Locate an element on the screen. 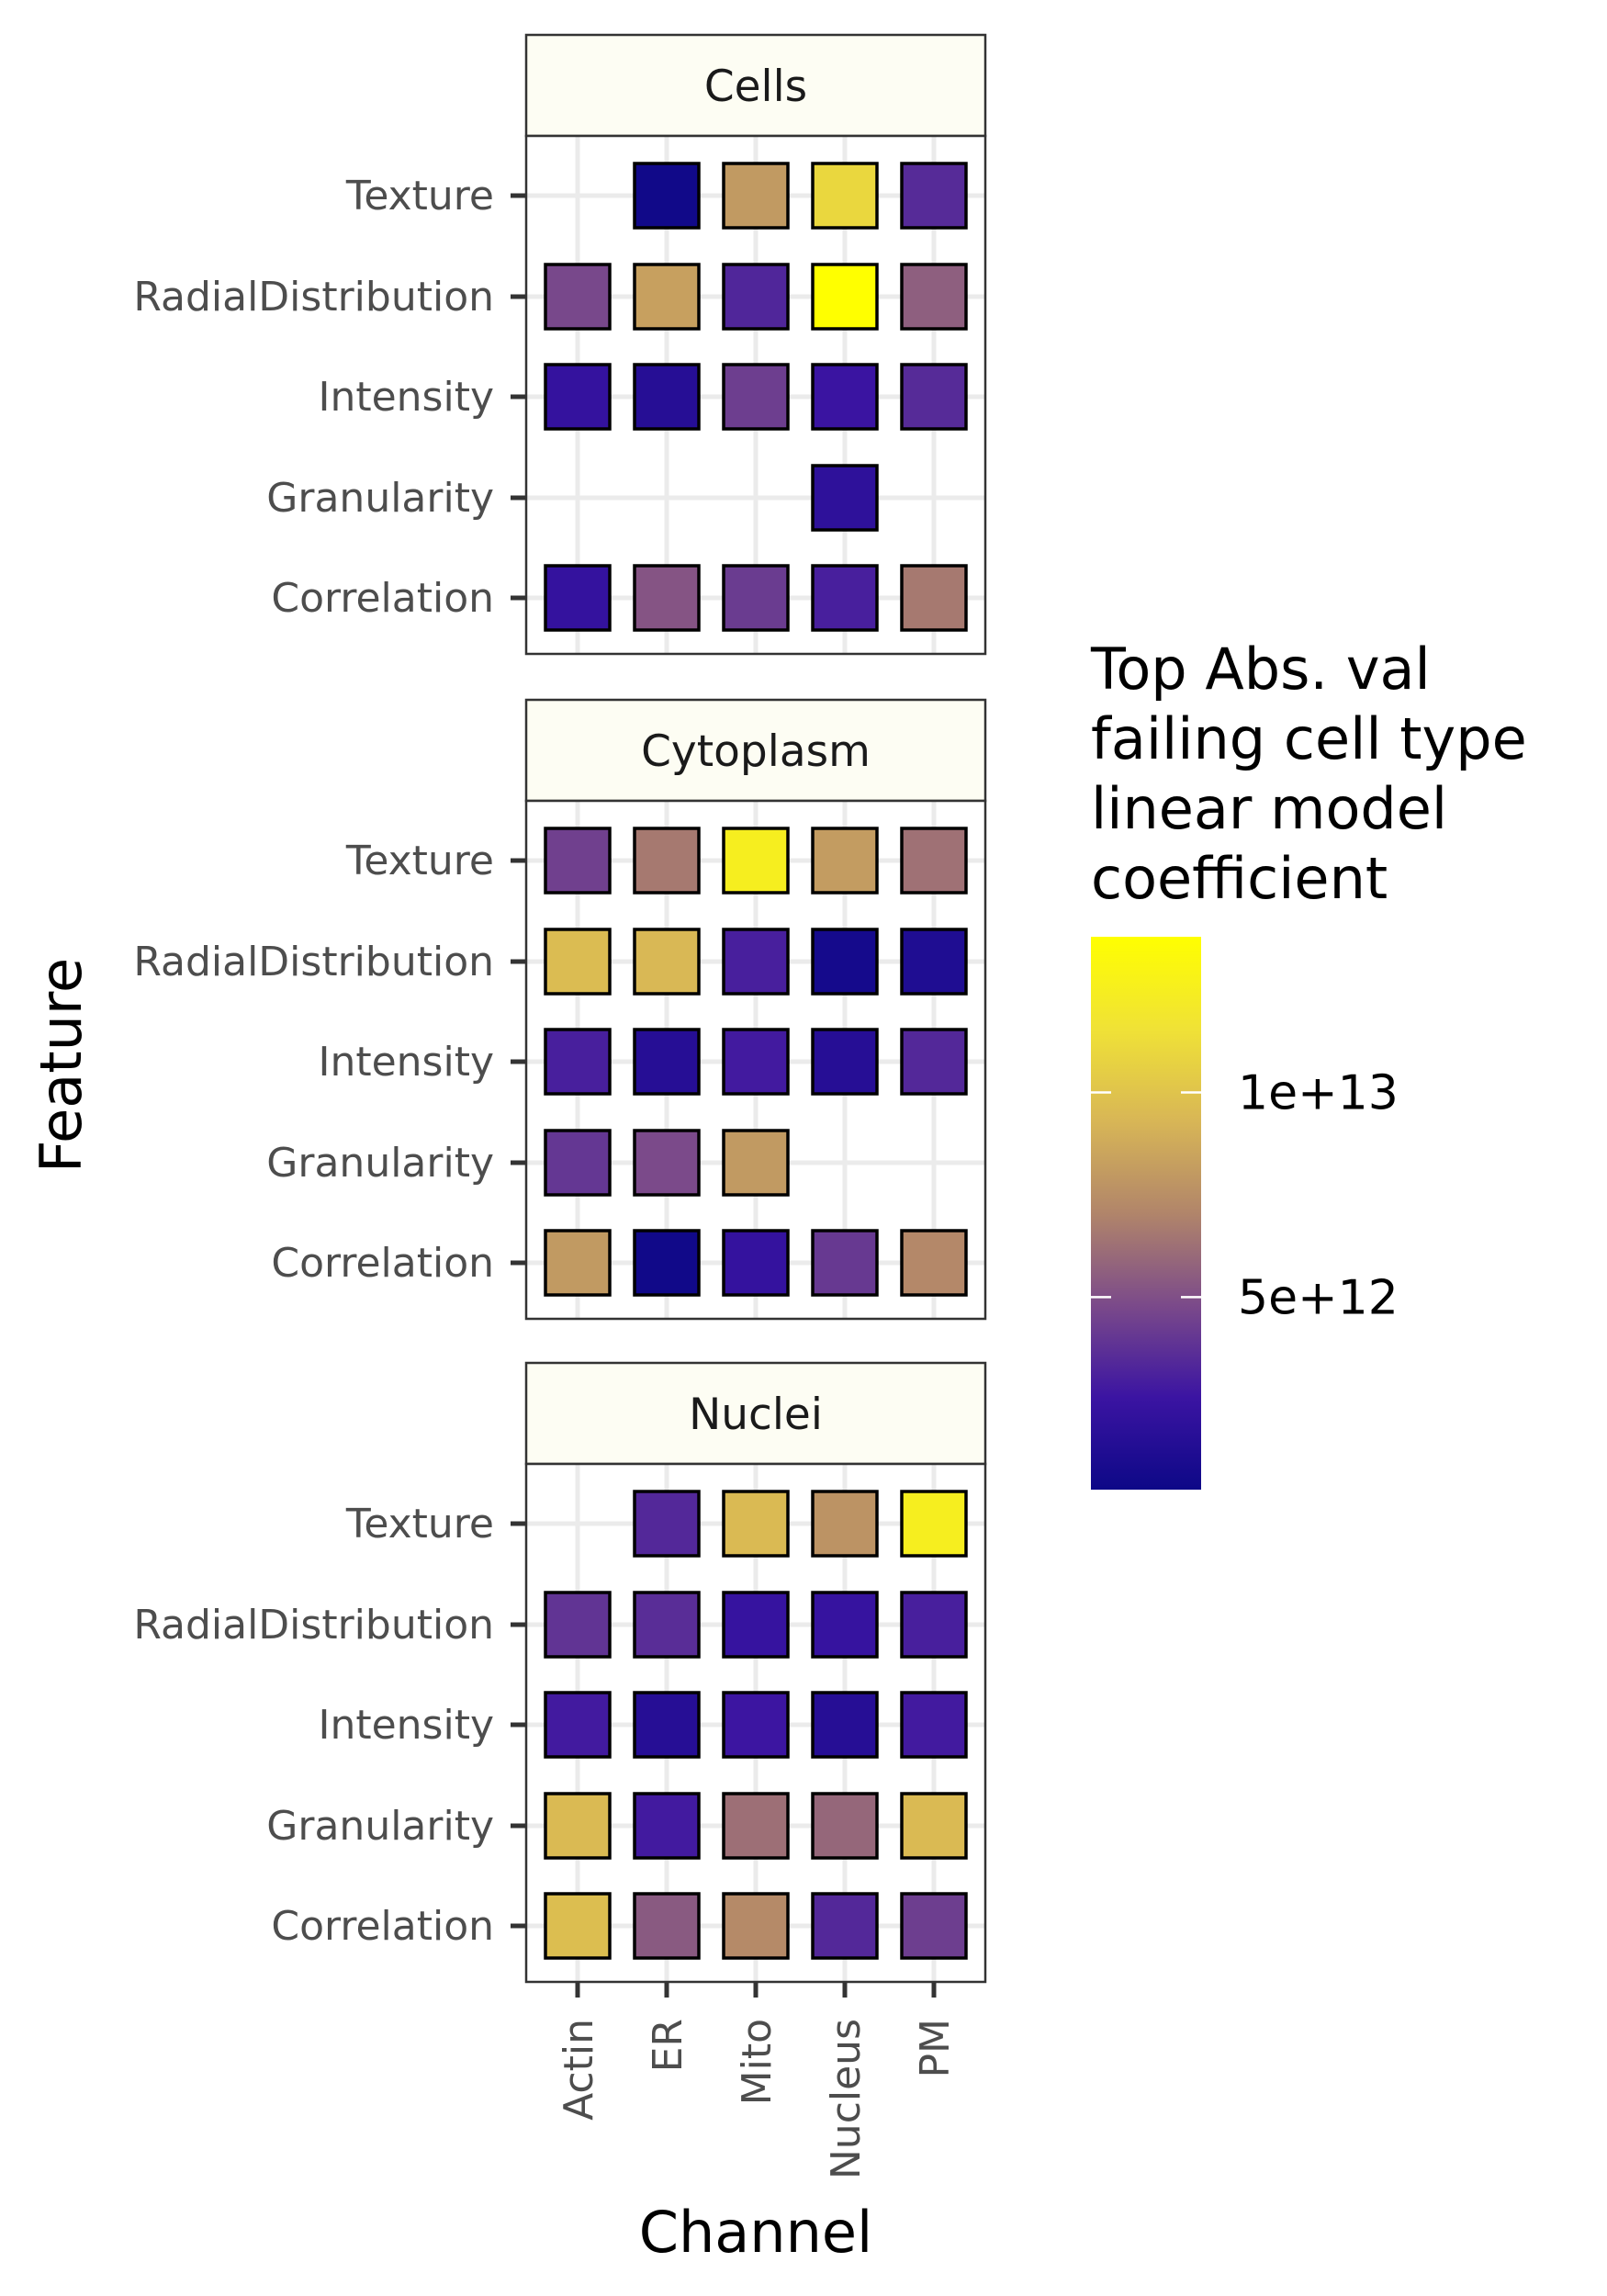 Image resolution: width=1607 pixels, height=2296 pixels. legend-tick-label: 1e+13 is located at coordinates (1318, 1092).